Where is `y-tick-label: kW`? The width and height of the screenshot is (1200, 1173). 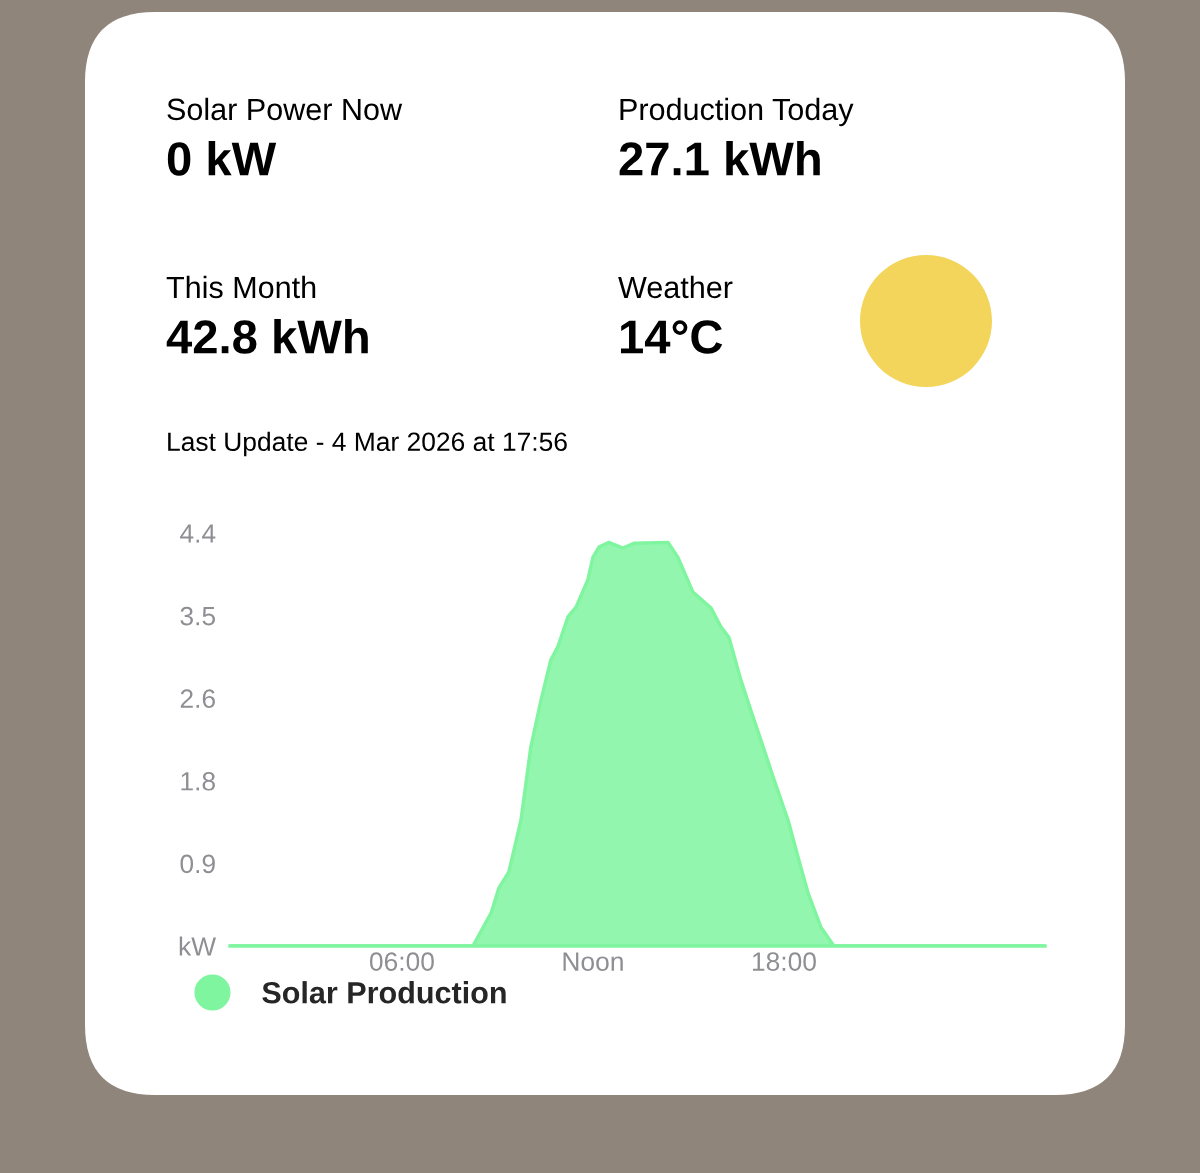
y-tick-label: kW is located at coordinates (198, 946).